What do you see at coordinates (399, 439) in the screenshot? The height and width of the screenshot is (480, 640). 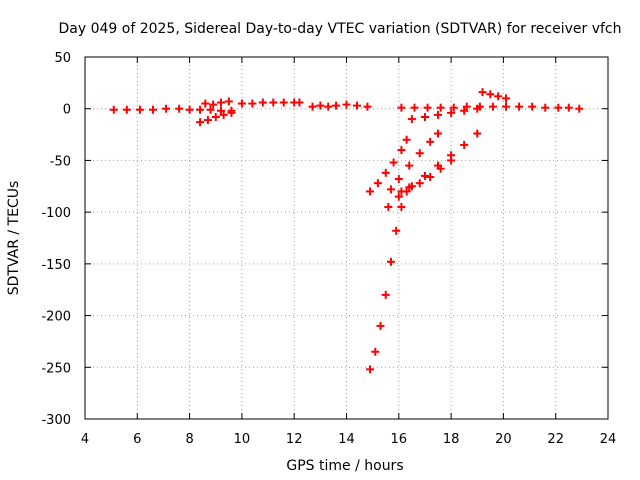 I see `x-tick-label: 16` at bounding box center [399, 439].